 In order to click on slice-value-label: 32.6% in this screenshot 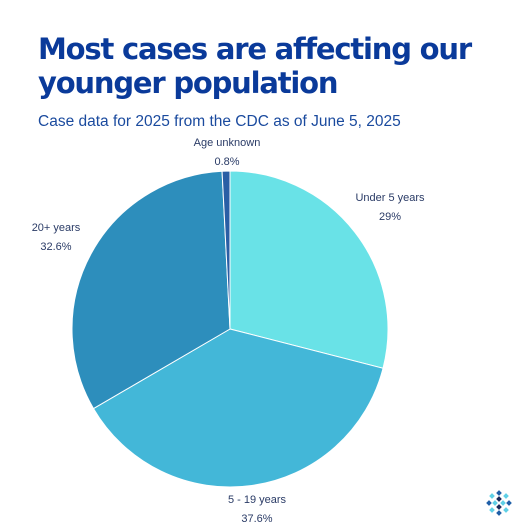, I will do `click(55, 247)`.